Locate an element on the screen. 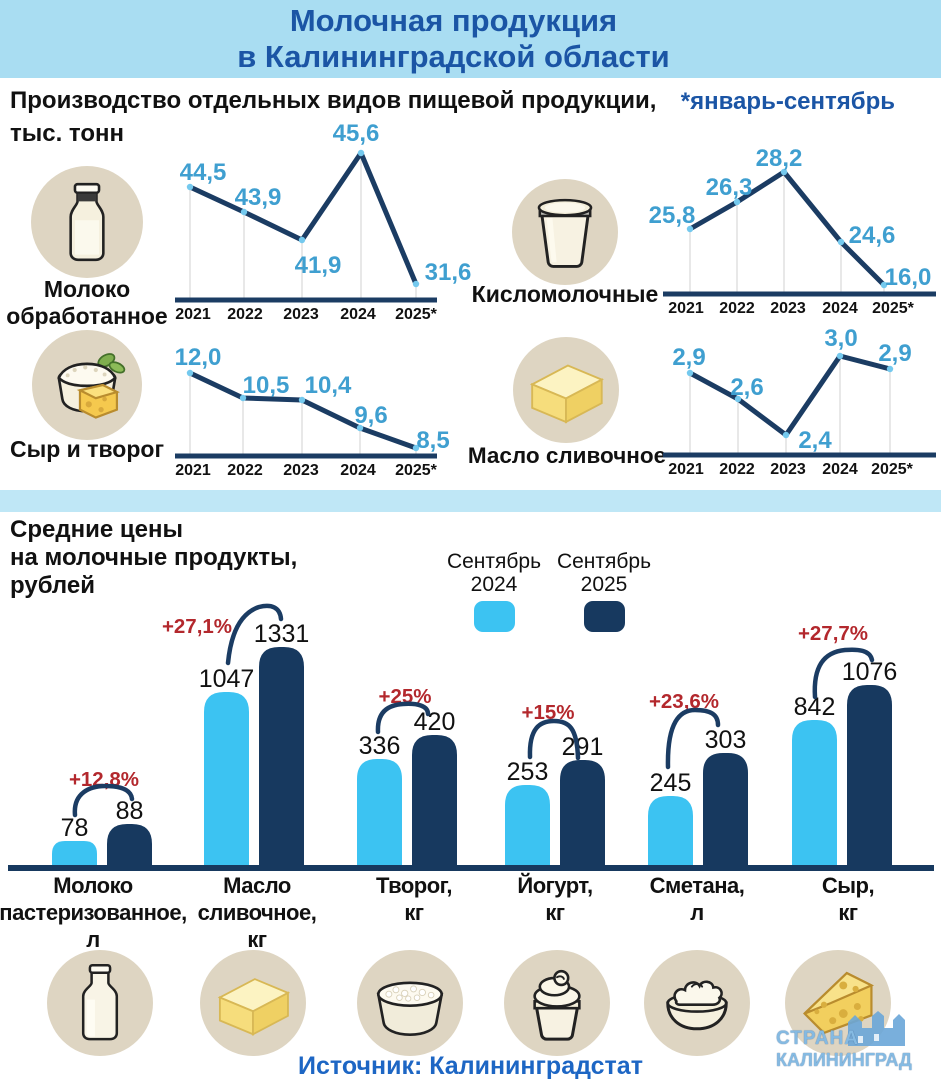 The image size is (941, 1080). chart-label-curd: Сыр и творог is located at coordinates (87, 449).